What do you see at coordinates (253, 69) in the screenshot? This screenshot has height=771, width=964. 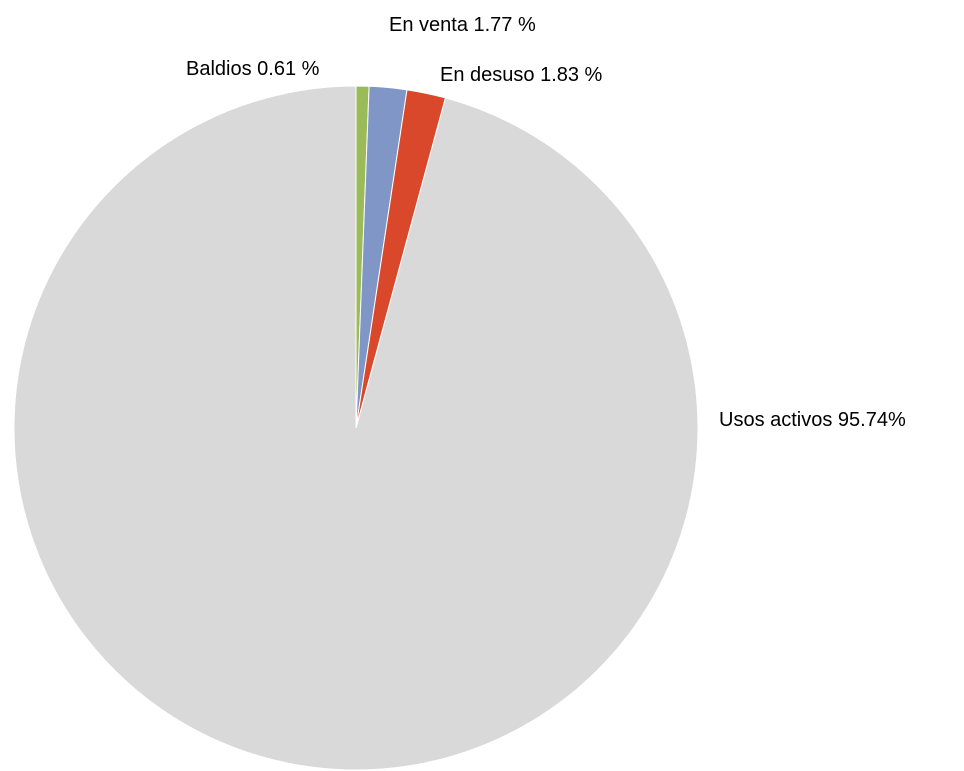 I see `slice-label-baldios: Baldios 0.61 %` at bounding box center [253, 69].